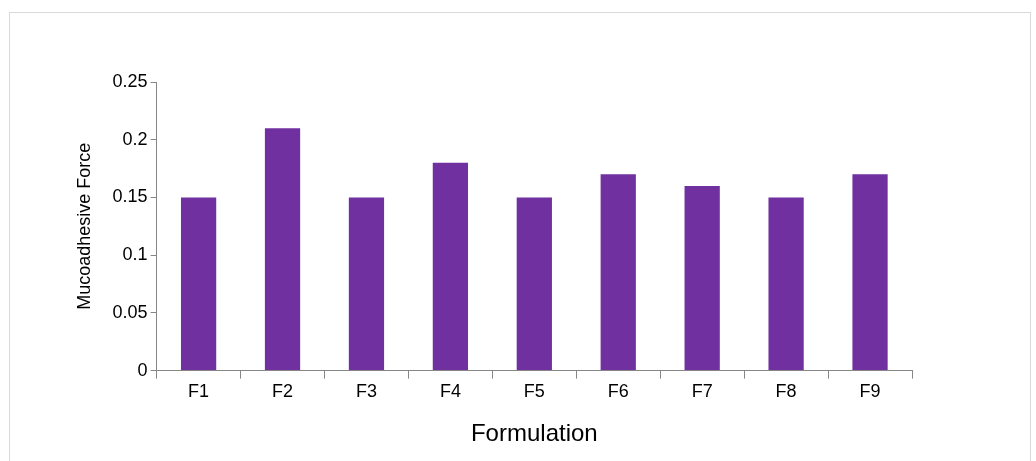 The height and width of the screenshot is (461, 1036). Describe the element at coordinates (283, 391) in the screenshot. I see `x-tick-label: F2` at that location.